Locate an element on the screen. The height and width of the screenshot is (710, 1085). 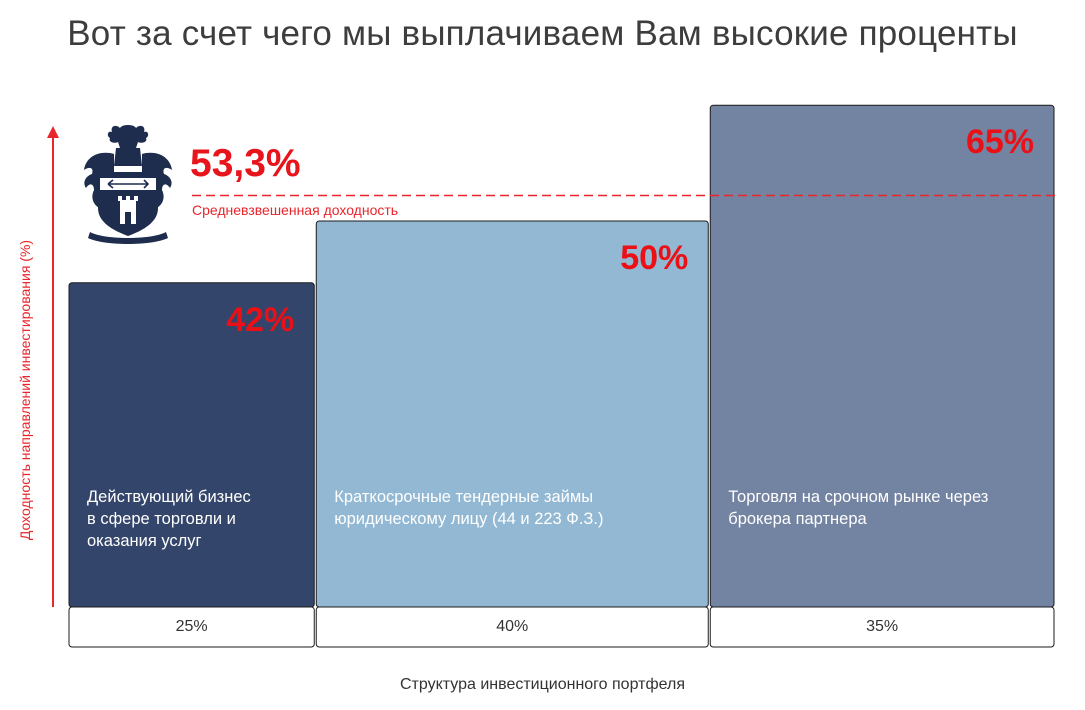
weight-label-1: 25% is located at coordinates (191, 626).